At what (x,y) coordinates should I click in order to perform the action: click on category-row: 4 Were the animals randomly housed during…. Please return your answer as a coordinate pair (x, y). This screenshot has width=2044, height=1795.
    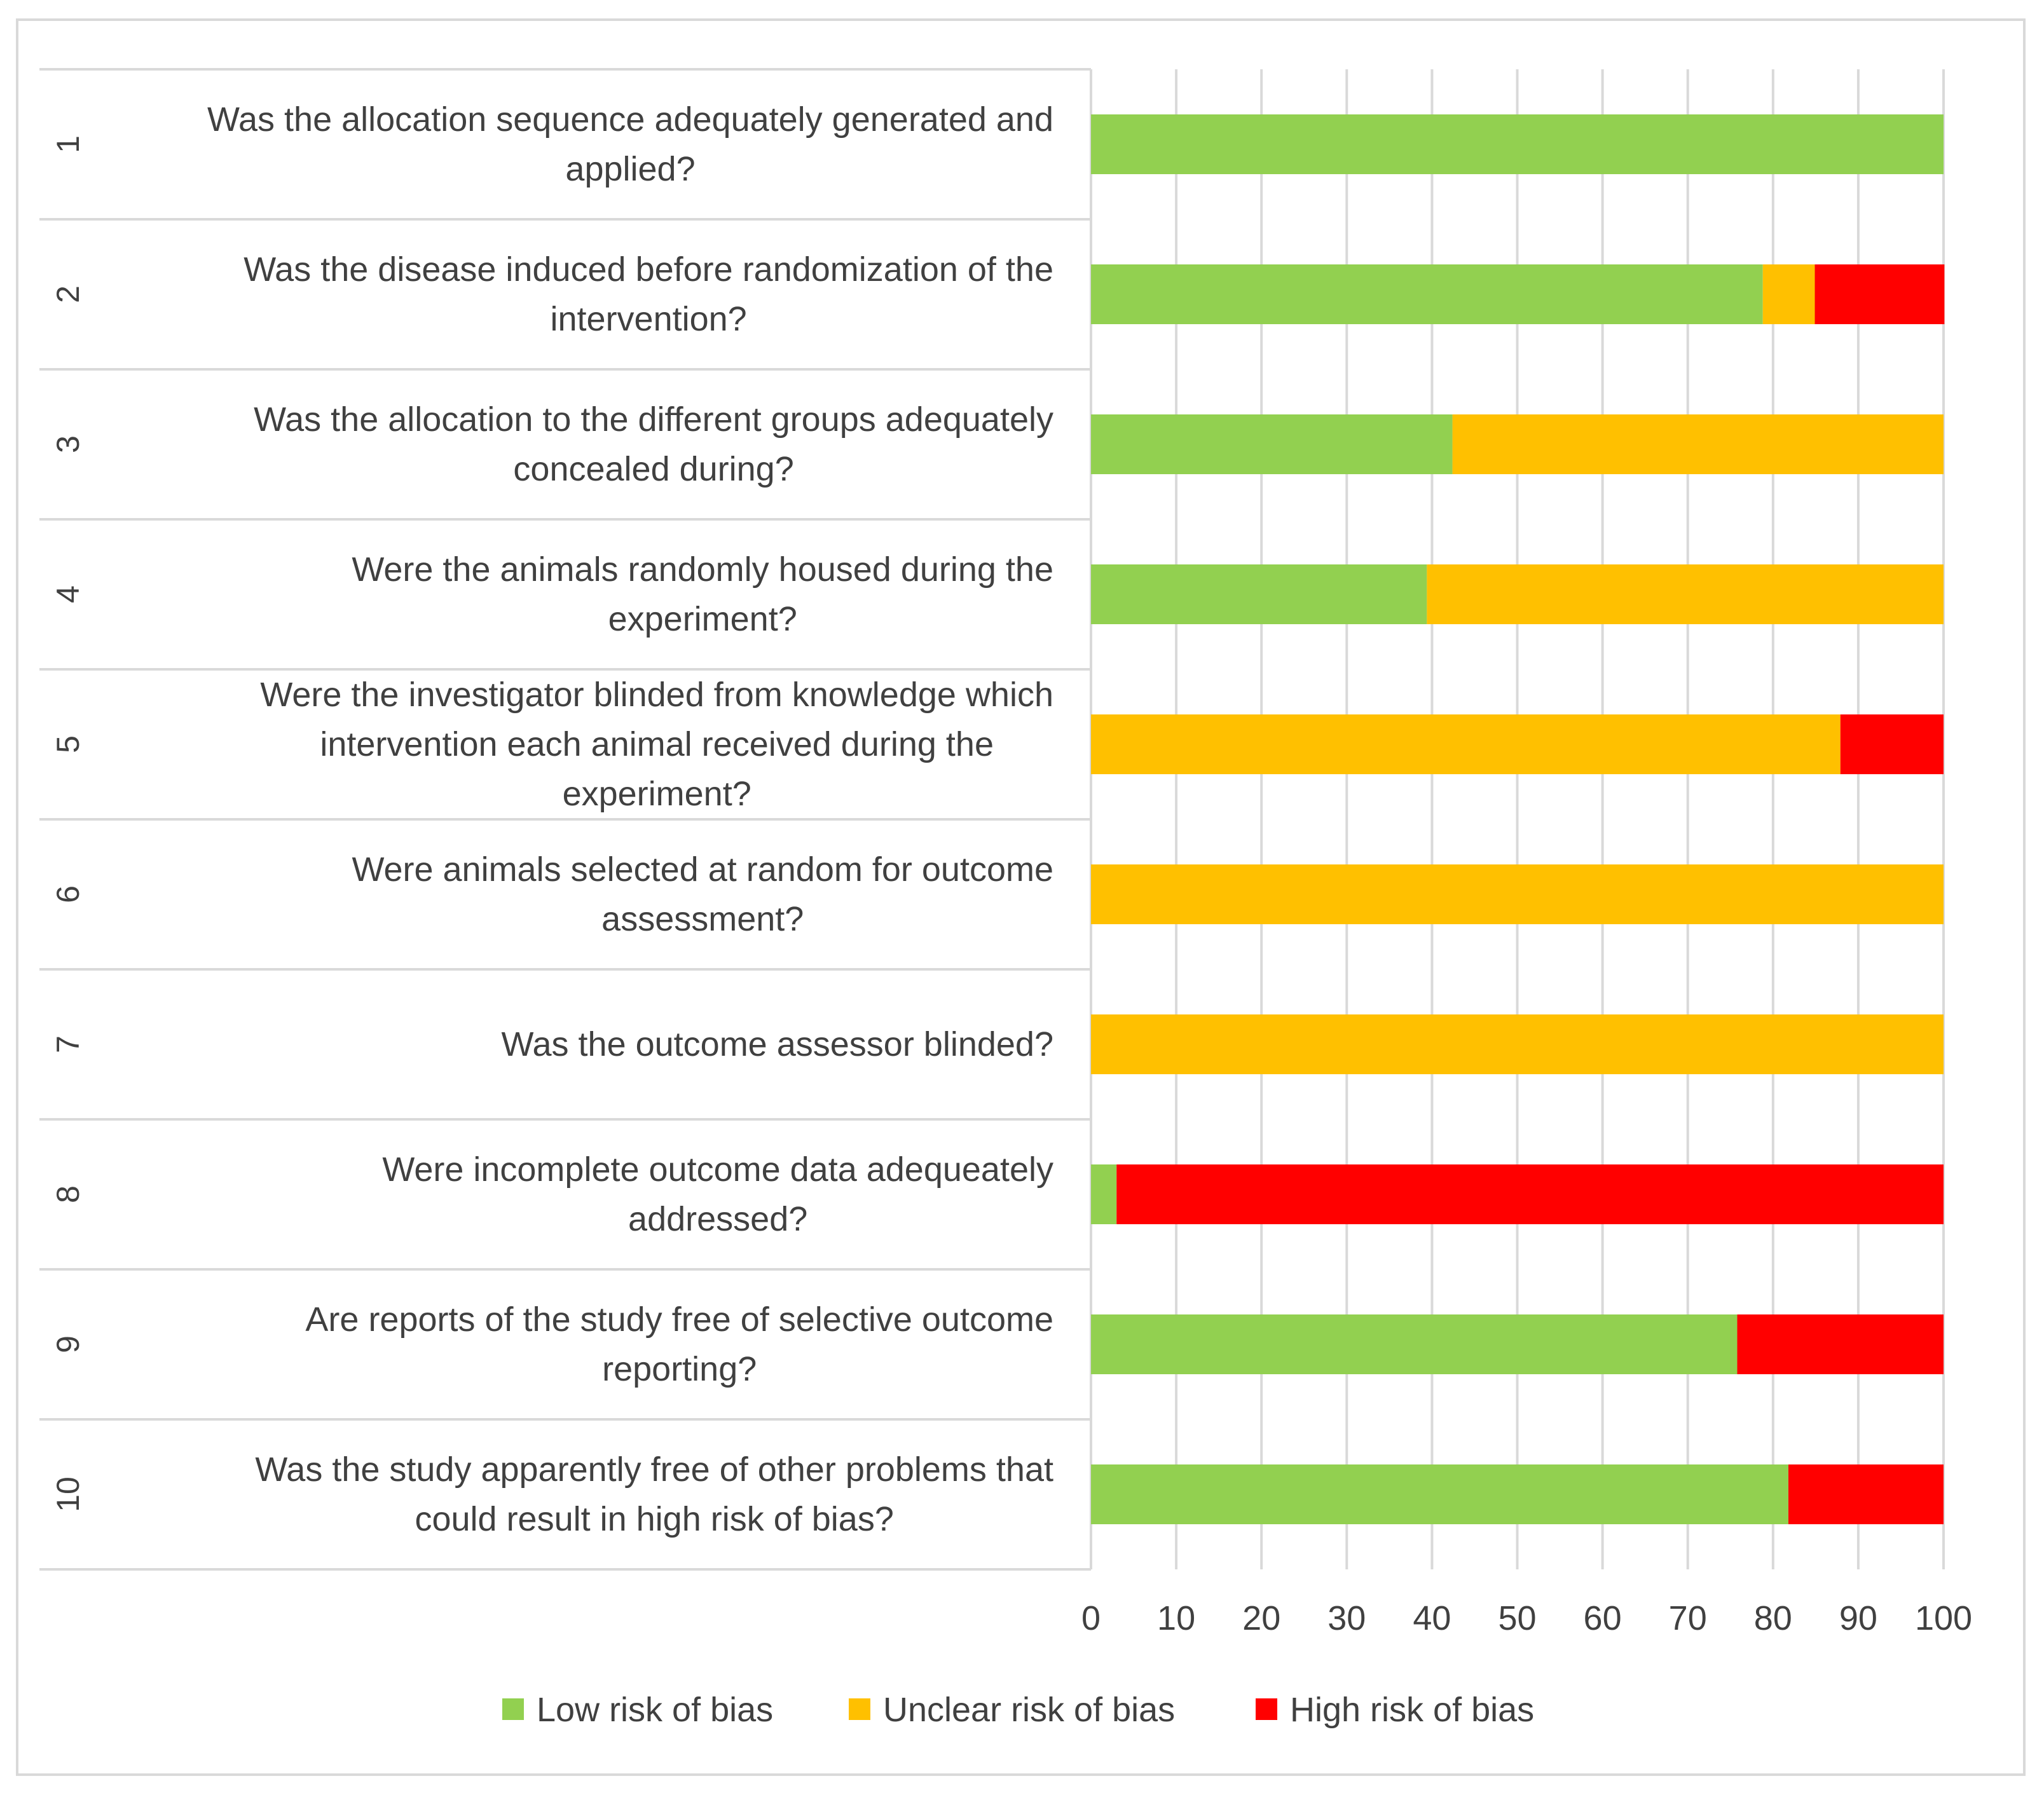
    Looking at the image, I should click on (551, 594).